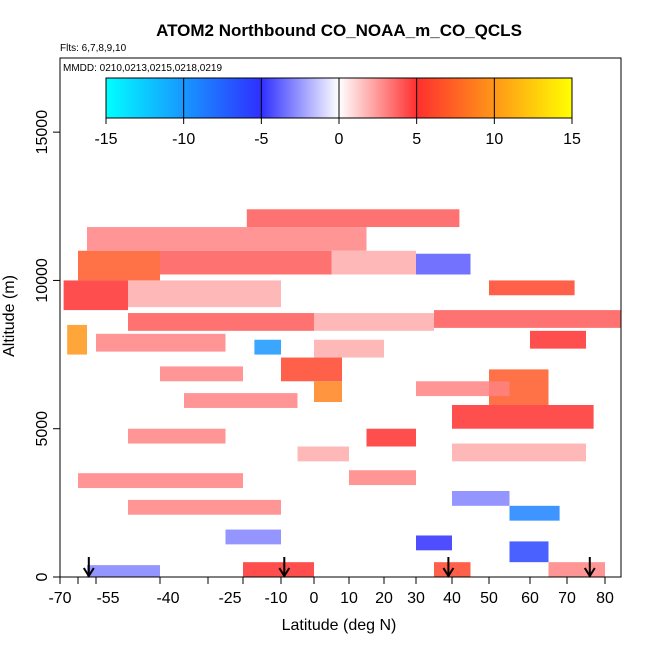  What do you see at coordinates (567, 598) in the screenshot?
I see `x-tick-label: 70` at bounding box center [567, 598].